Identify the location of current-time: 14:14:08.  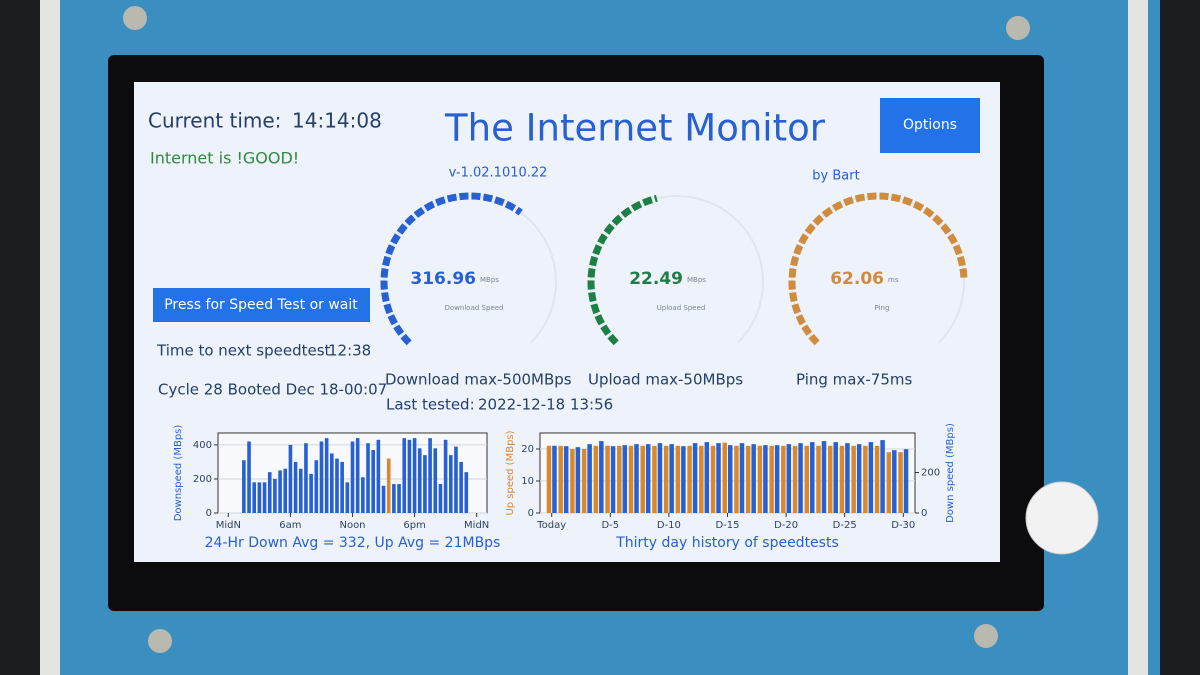
(337, 121).